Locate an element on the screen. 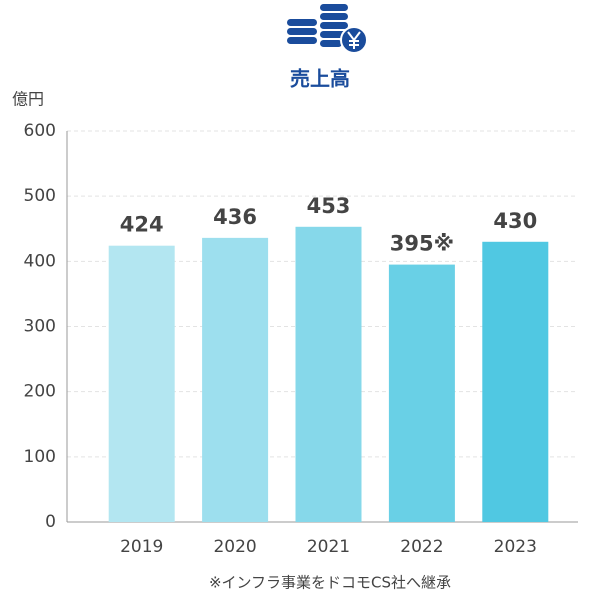  y-tick-label: 600 is located at coordinates (40, 131).